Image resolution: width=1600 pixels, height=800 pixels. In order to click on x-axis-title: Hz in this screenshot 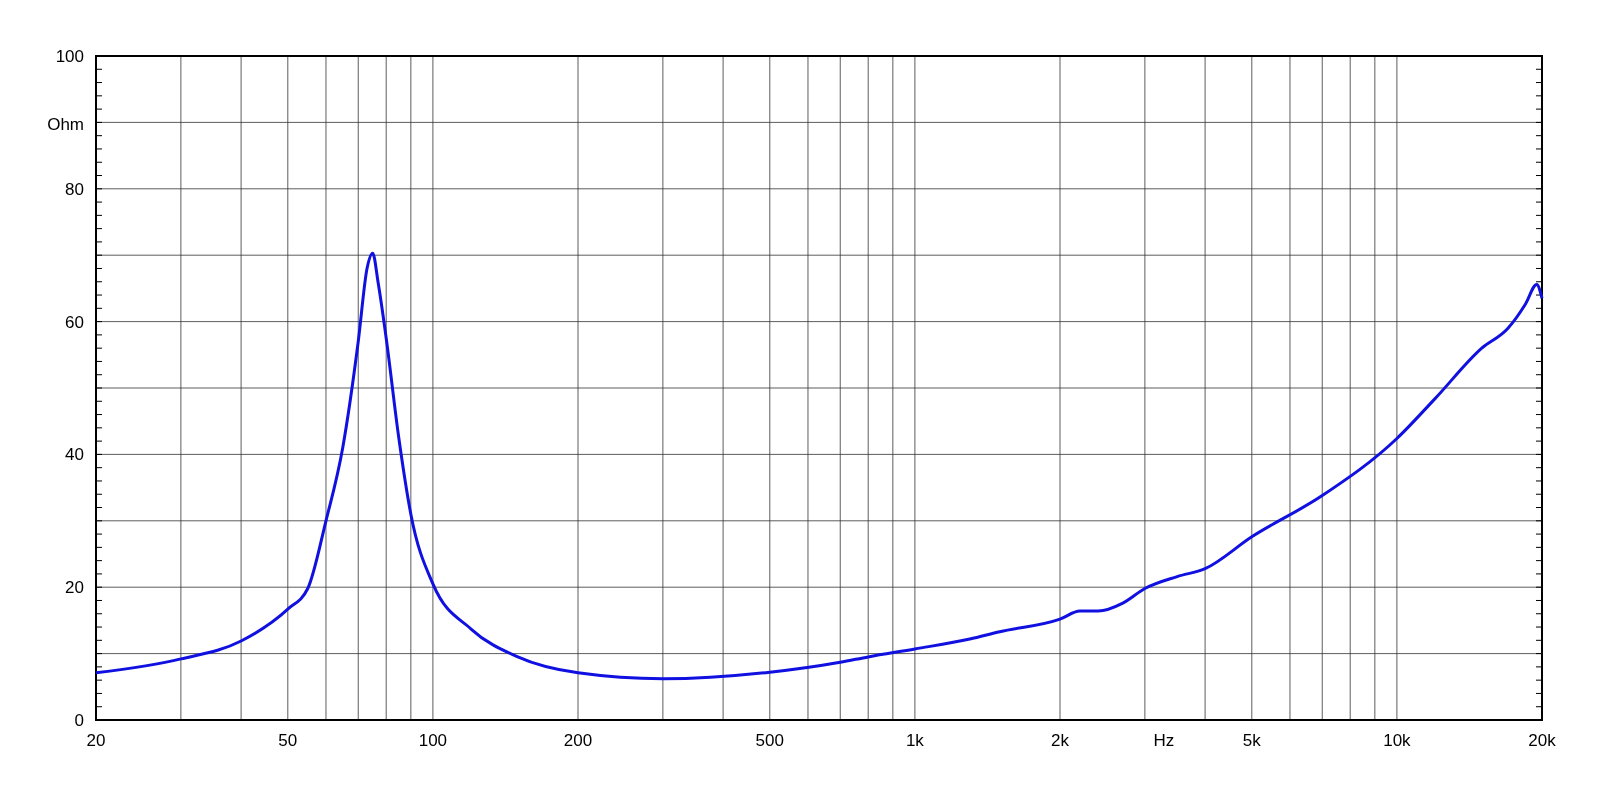, I will do `click(1164, 740)`.